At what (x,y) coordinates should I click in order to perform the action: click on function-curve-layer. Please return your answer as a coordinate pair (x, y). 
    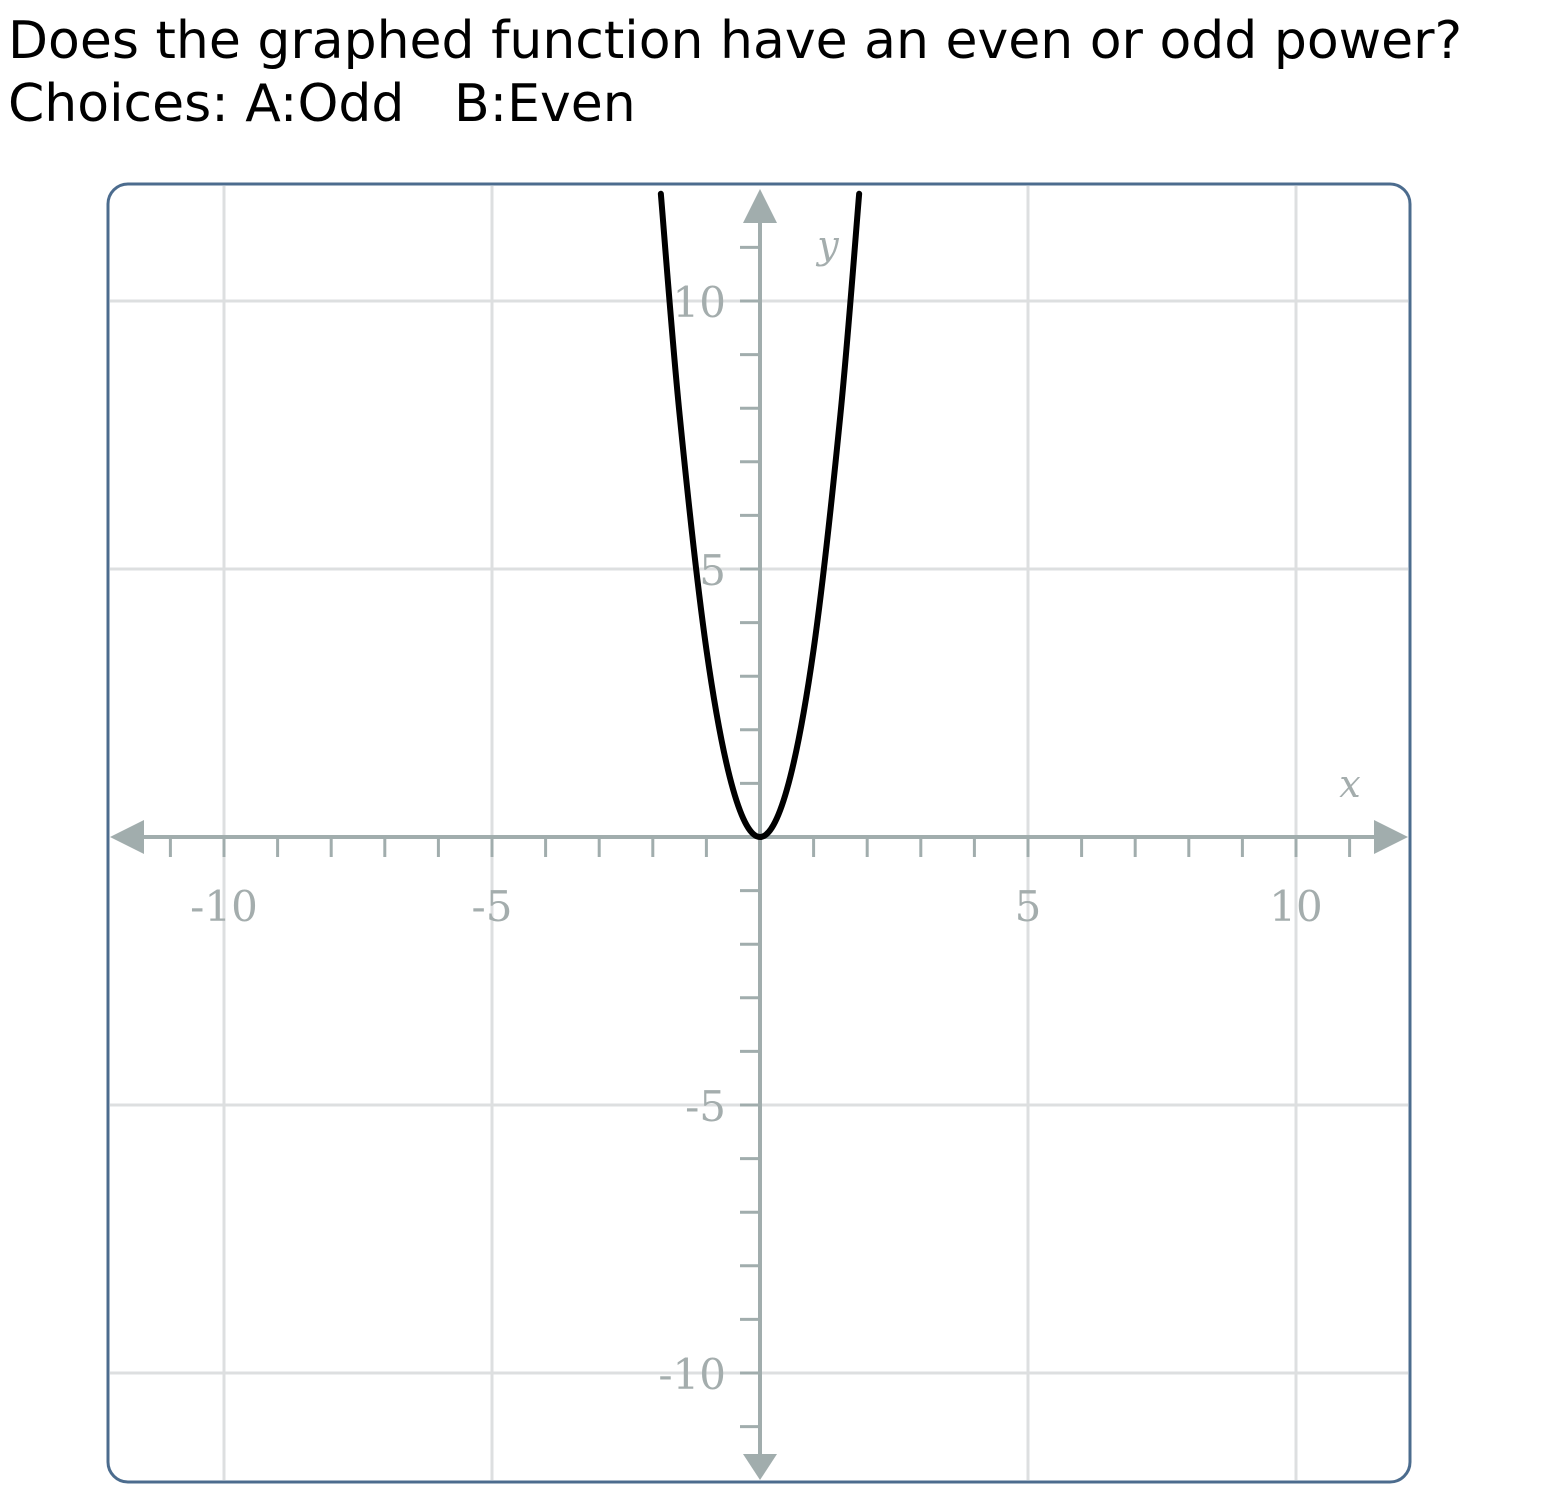
    Looking at the image, I should click on (760, 515).